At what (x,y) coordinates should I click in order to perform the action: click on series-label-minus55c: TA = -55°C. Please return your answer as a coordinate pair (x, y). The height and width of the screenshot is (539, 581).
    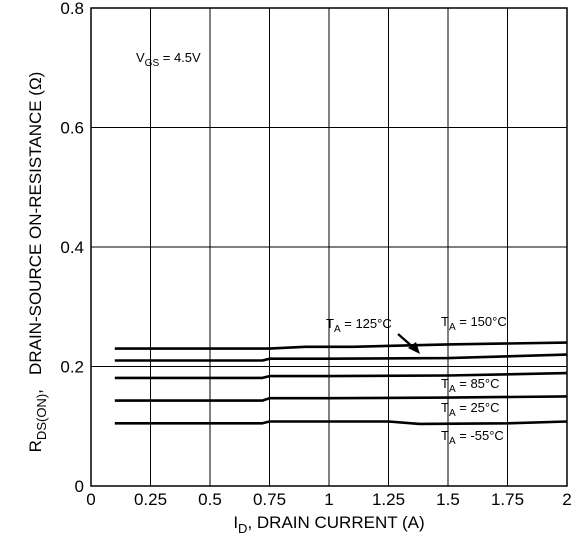
    Looking at the image, I should click on (472, 437).